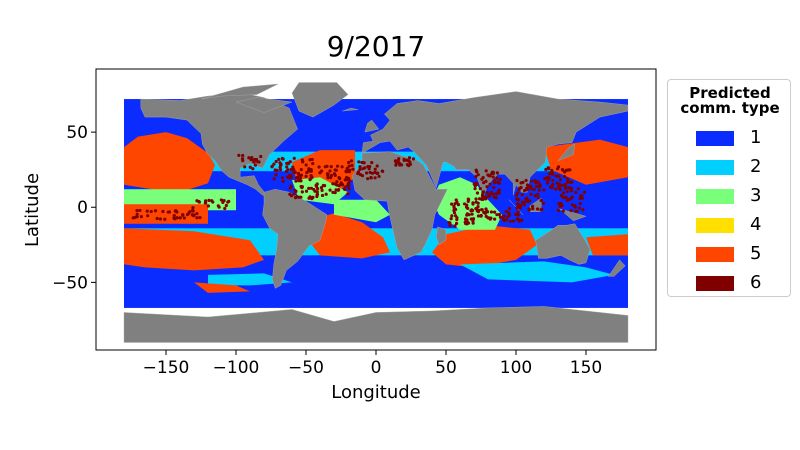  Describe the element at coordinates (741, 254) in the screenshot. I see `legend-item-5: 5` at that location.